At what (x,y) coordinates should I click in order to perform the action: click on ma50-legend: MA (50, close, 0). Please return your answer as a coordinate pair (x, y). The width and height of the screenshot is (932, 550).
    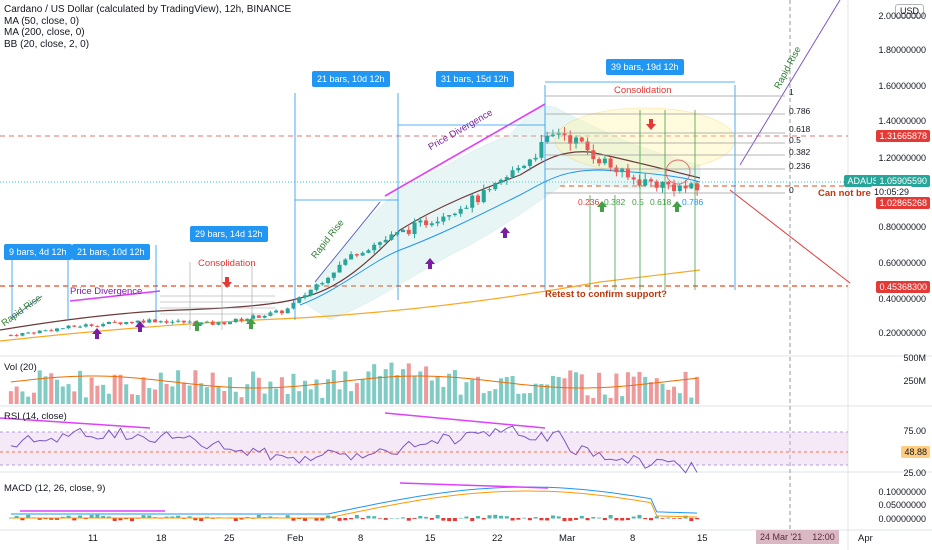
    Looking at the image, I should click on (42, 21).